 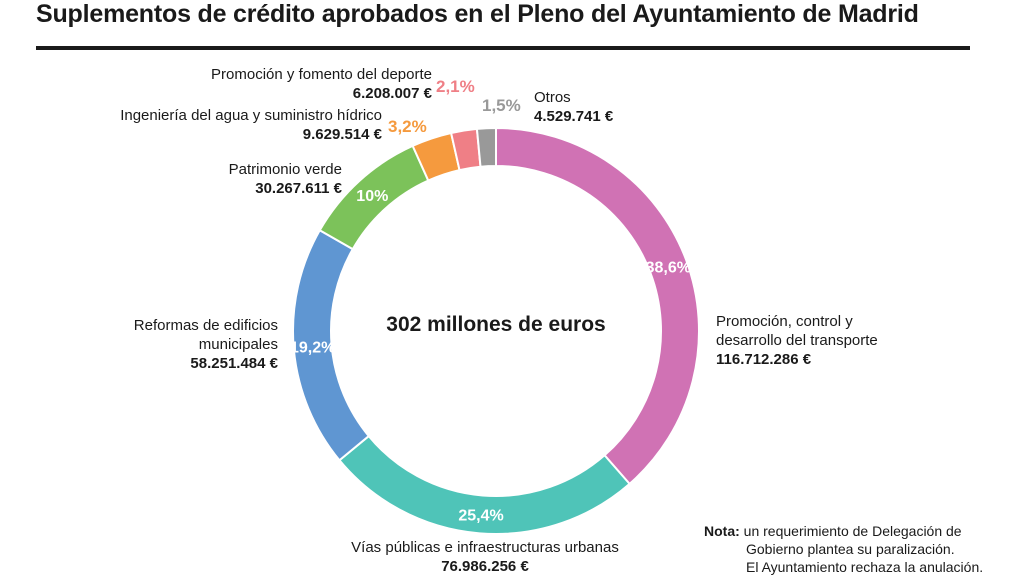 What do you see at coordinates (205, 325) in the screenshot?
I see `slice-name-reformas-line1: Reformas de edificios` at bounding box center [205, 325].